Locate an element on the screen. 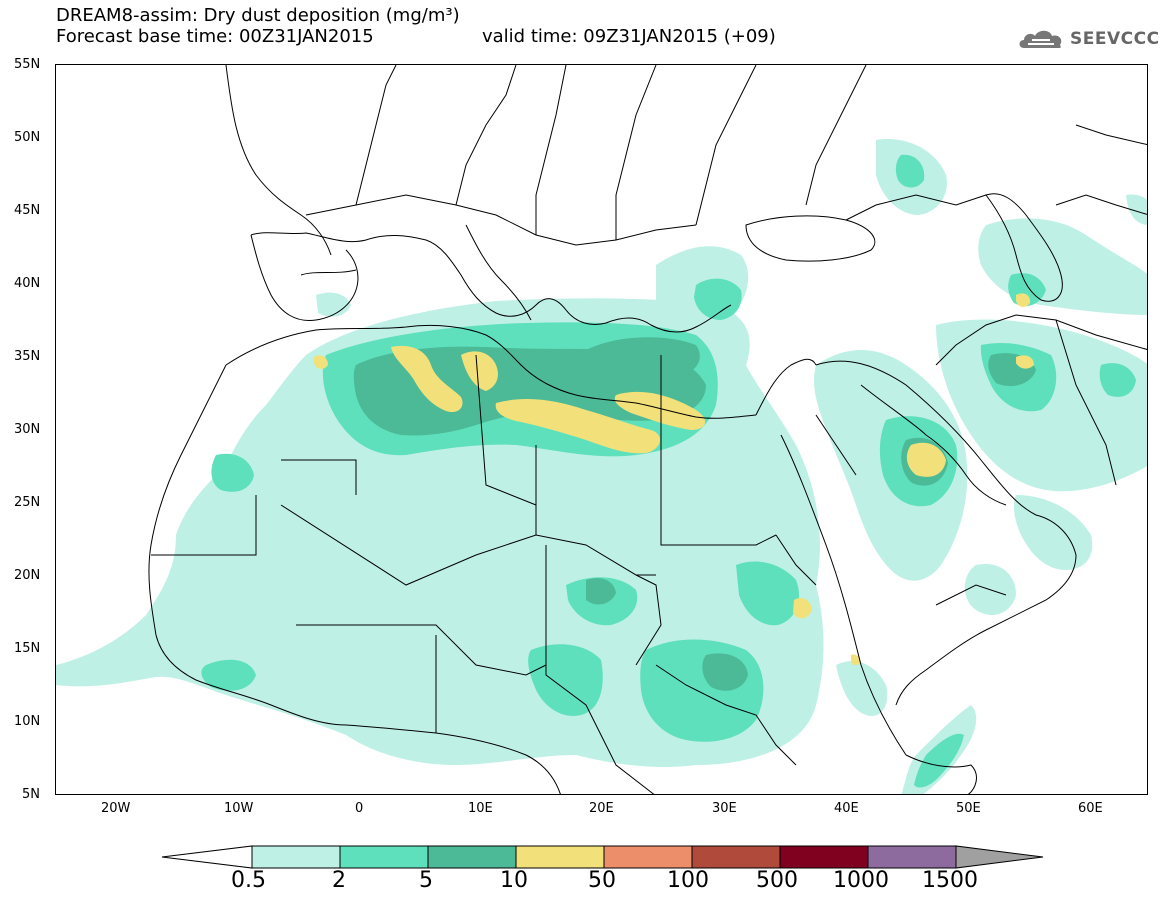 Image resolution: width=1165 pixels, height=907 pixels. lon-label-40e: 40E is located at coordinates (846, 808).